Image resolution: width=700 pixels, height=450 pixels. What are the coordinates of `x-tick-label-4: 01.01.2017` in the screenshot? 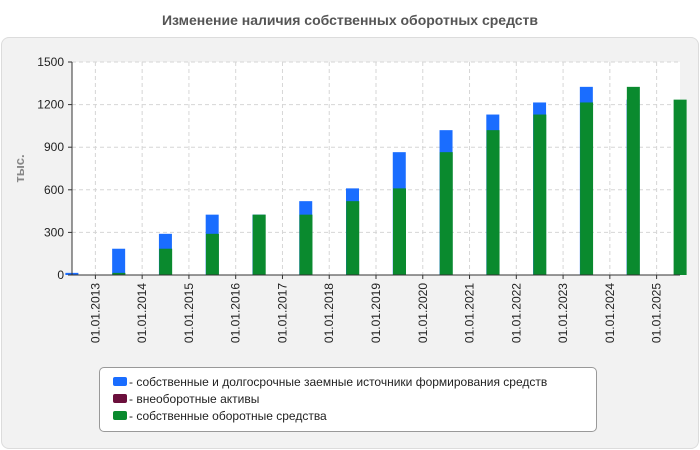 It's located at (282, 313).